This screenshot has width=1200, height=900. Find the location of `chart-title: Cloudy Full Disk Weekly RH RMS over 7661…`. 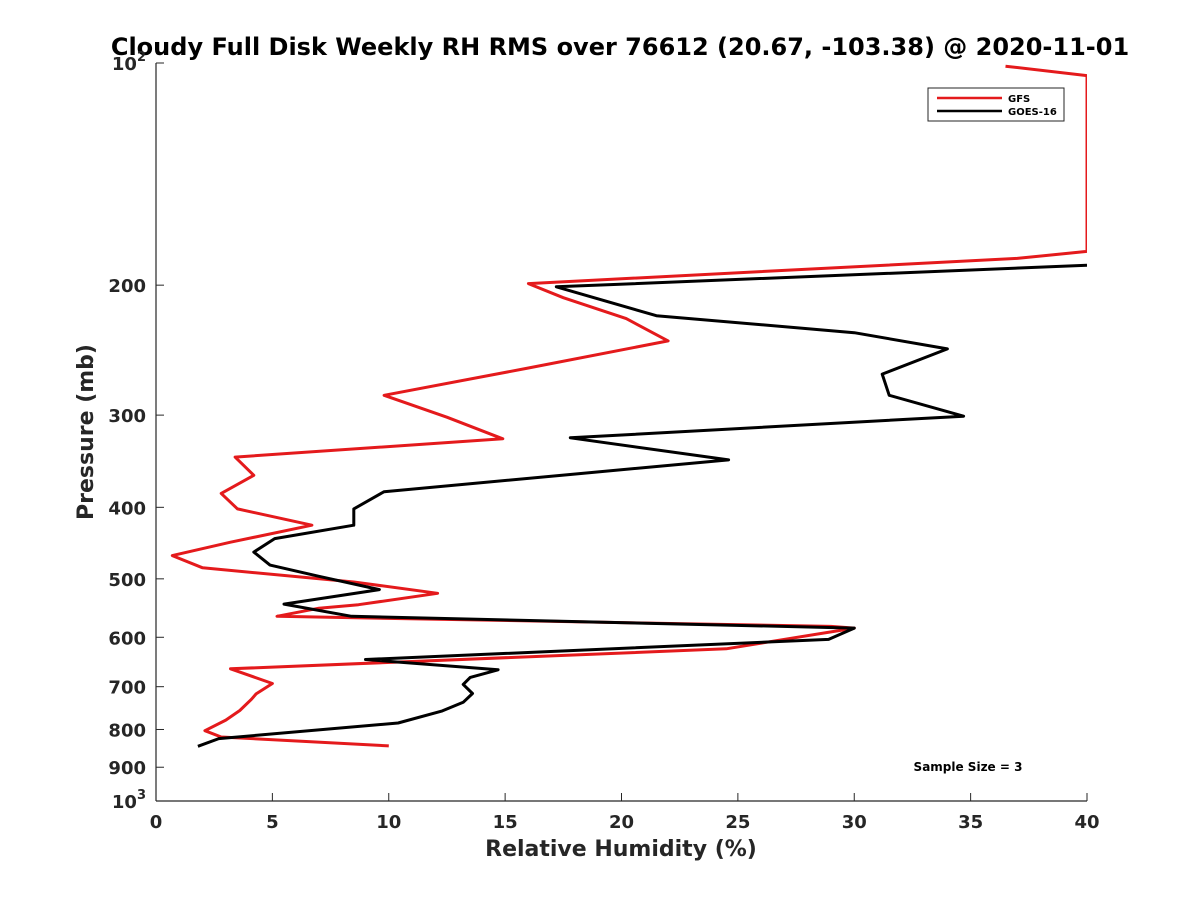

chart-title: Cloudy Full Disk Weekly RH RMS over 7661… is located at coordinates (620, 47).